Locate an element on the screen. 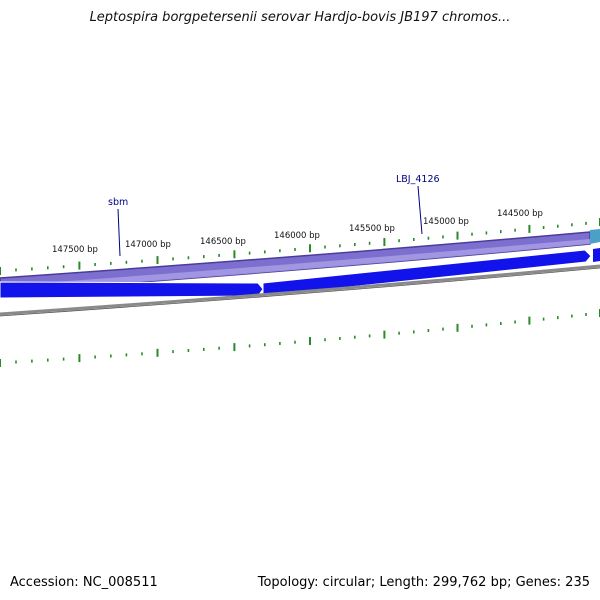 The width and height of the screenshot is (600, 600). leader-line-lbj4126 is located at coordinates (420, 210).